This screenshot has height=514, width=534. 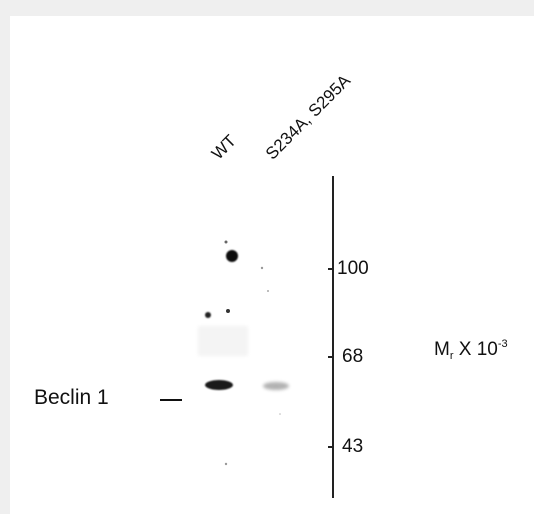 What do you see at coordinates (353, 446) in the screenshot?
I see `marker-label-43: 43` at bounding box center [353, 446].